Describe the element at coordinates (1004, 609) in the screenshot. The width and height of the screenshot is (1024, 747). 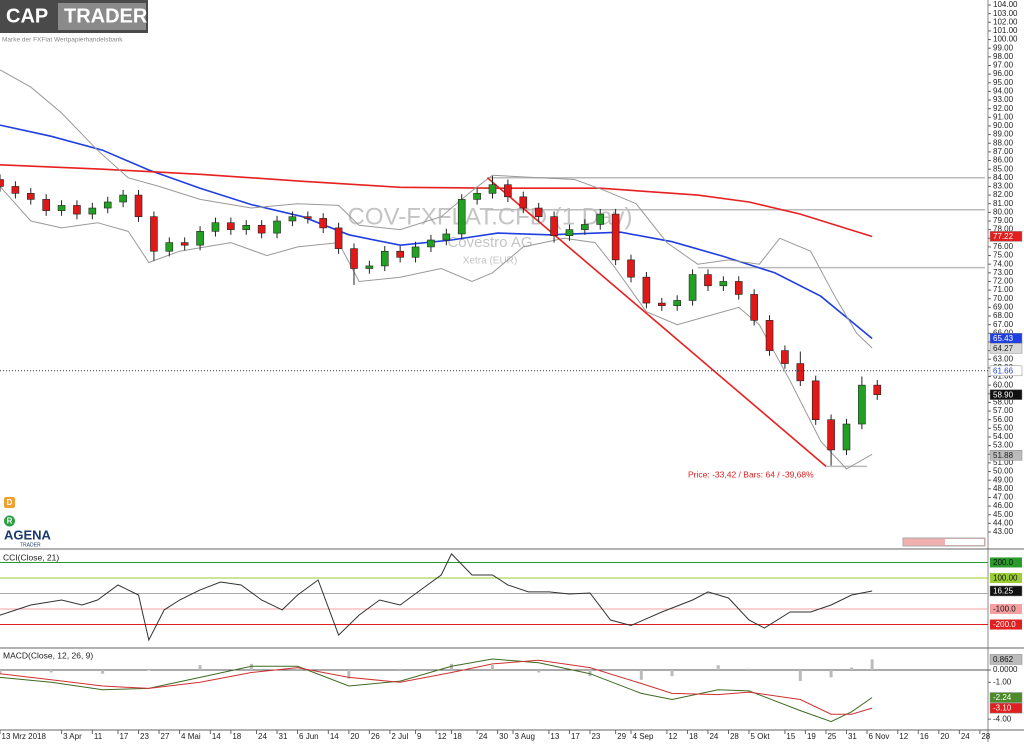
I see `level-label: -100.0` at that location.